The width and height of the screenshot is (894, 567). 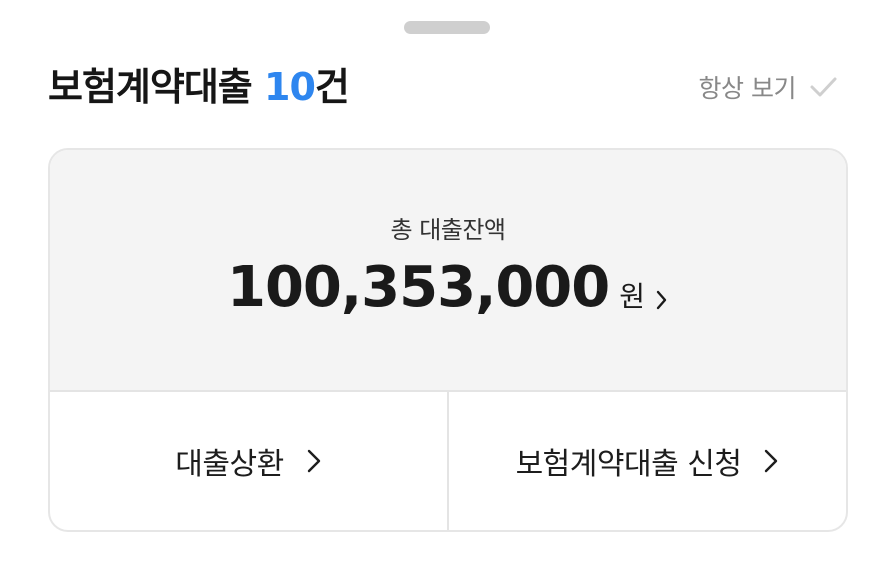 What do you see at coordinates (628, 464) in the screenshot?
I see `loan-apply-label: 보험계약대출 신청` at bounding box center [628, 464].